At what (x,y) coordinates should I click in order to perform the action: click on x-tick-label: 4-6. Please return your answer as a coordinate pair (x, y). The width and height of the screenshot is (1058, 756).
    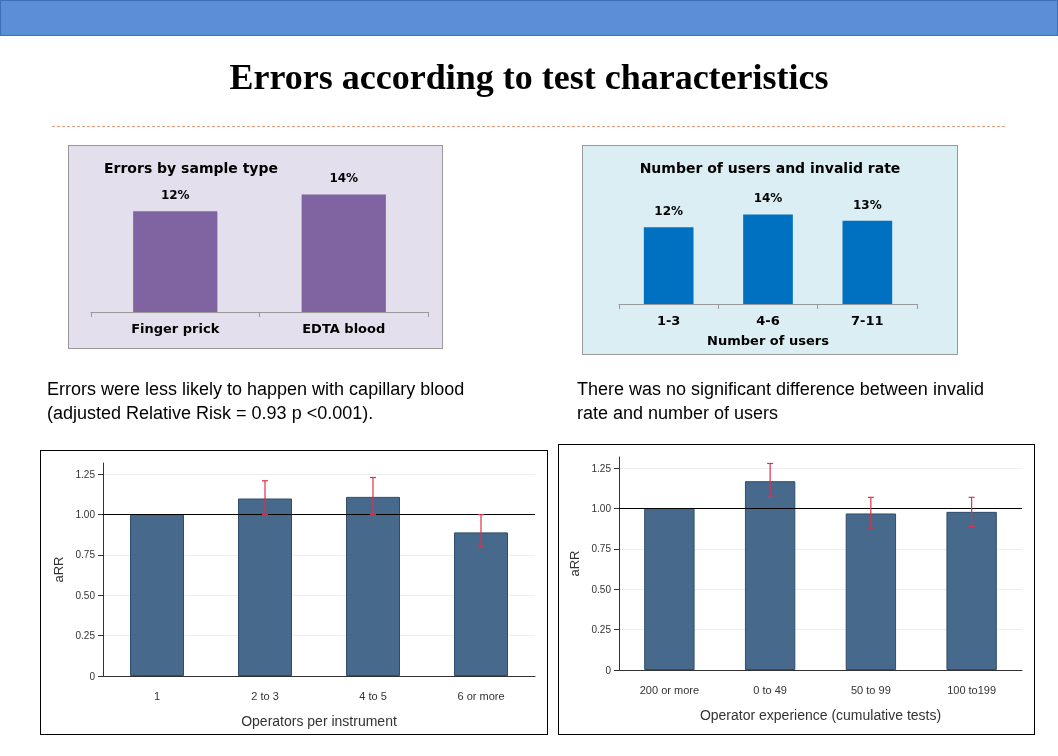
    Looking at the image, I should click on (768, 320).